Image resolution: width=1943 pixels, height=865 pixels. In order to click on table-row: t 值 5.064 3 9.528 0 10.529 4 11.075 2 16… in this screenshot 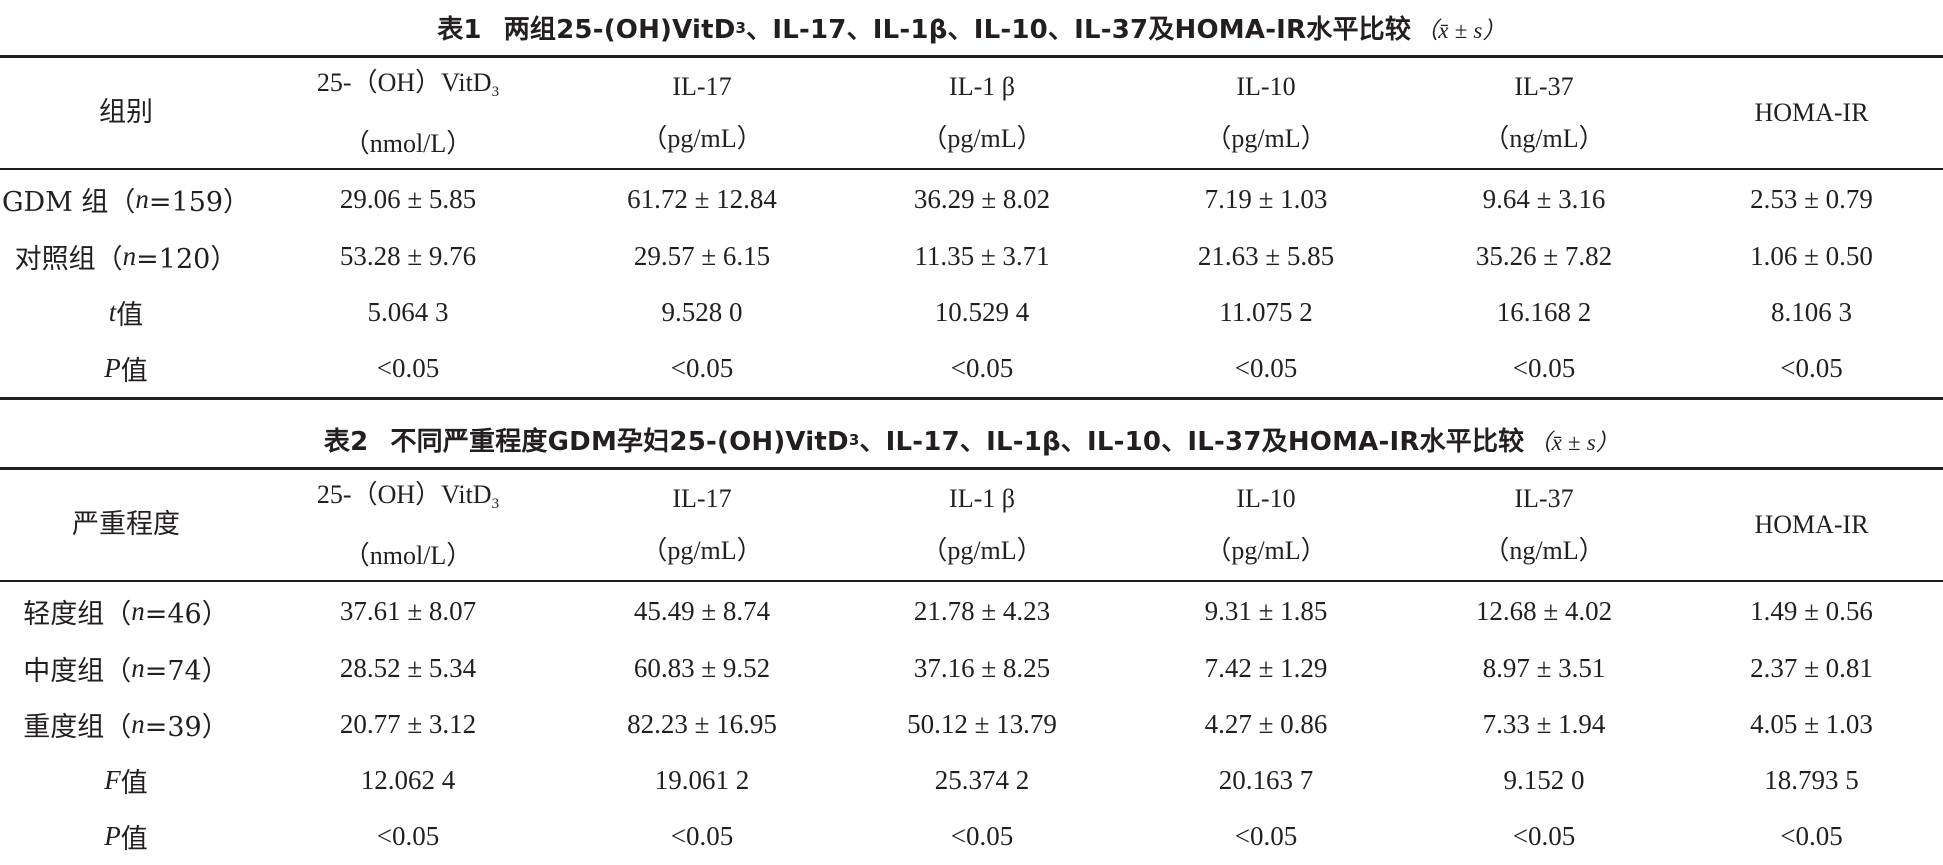, I will do `click(971, 312)`.